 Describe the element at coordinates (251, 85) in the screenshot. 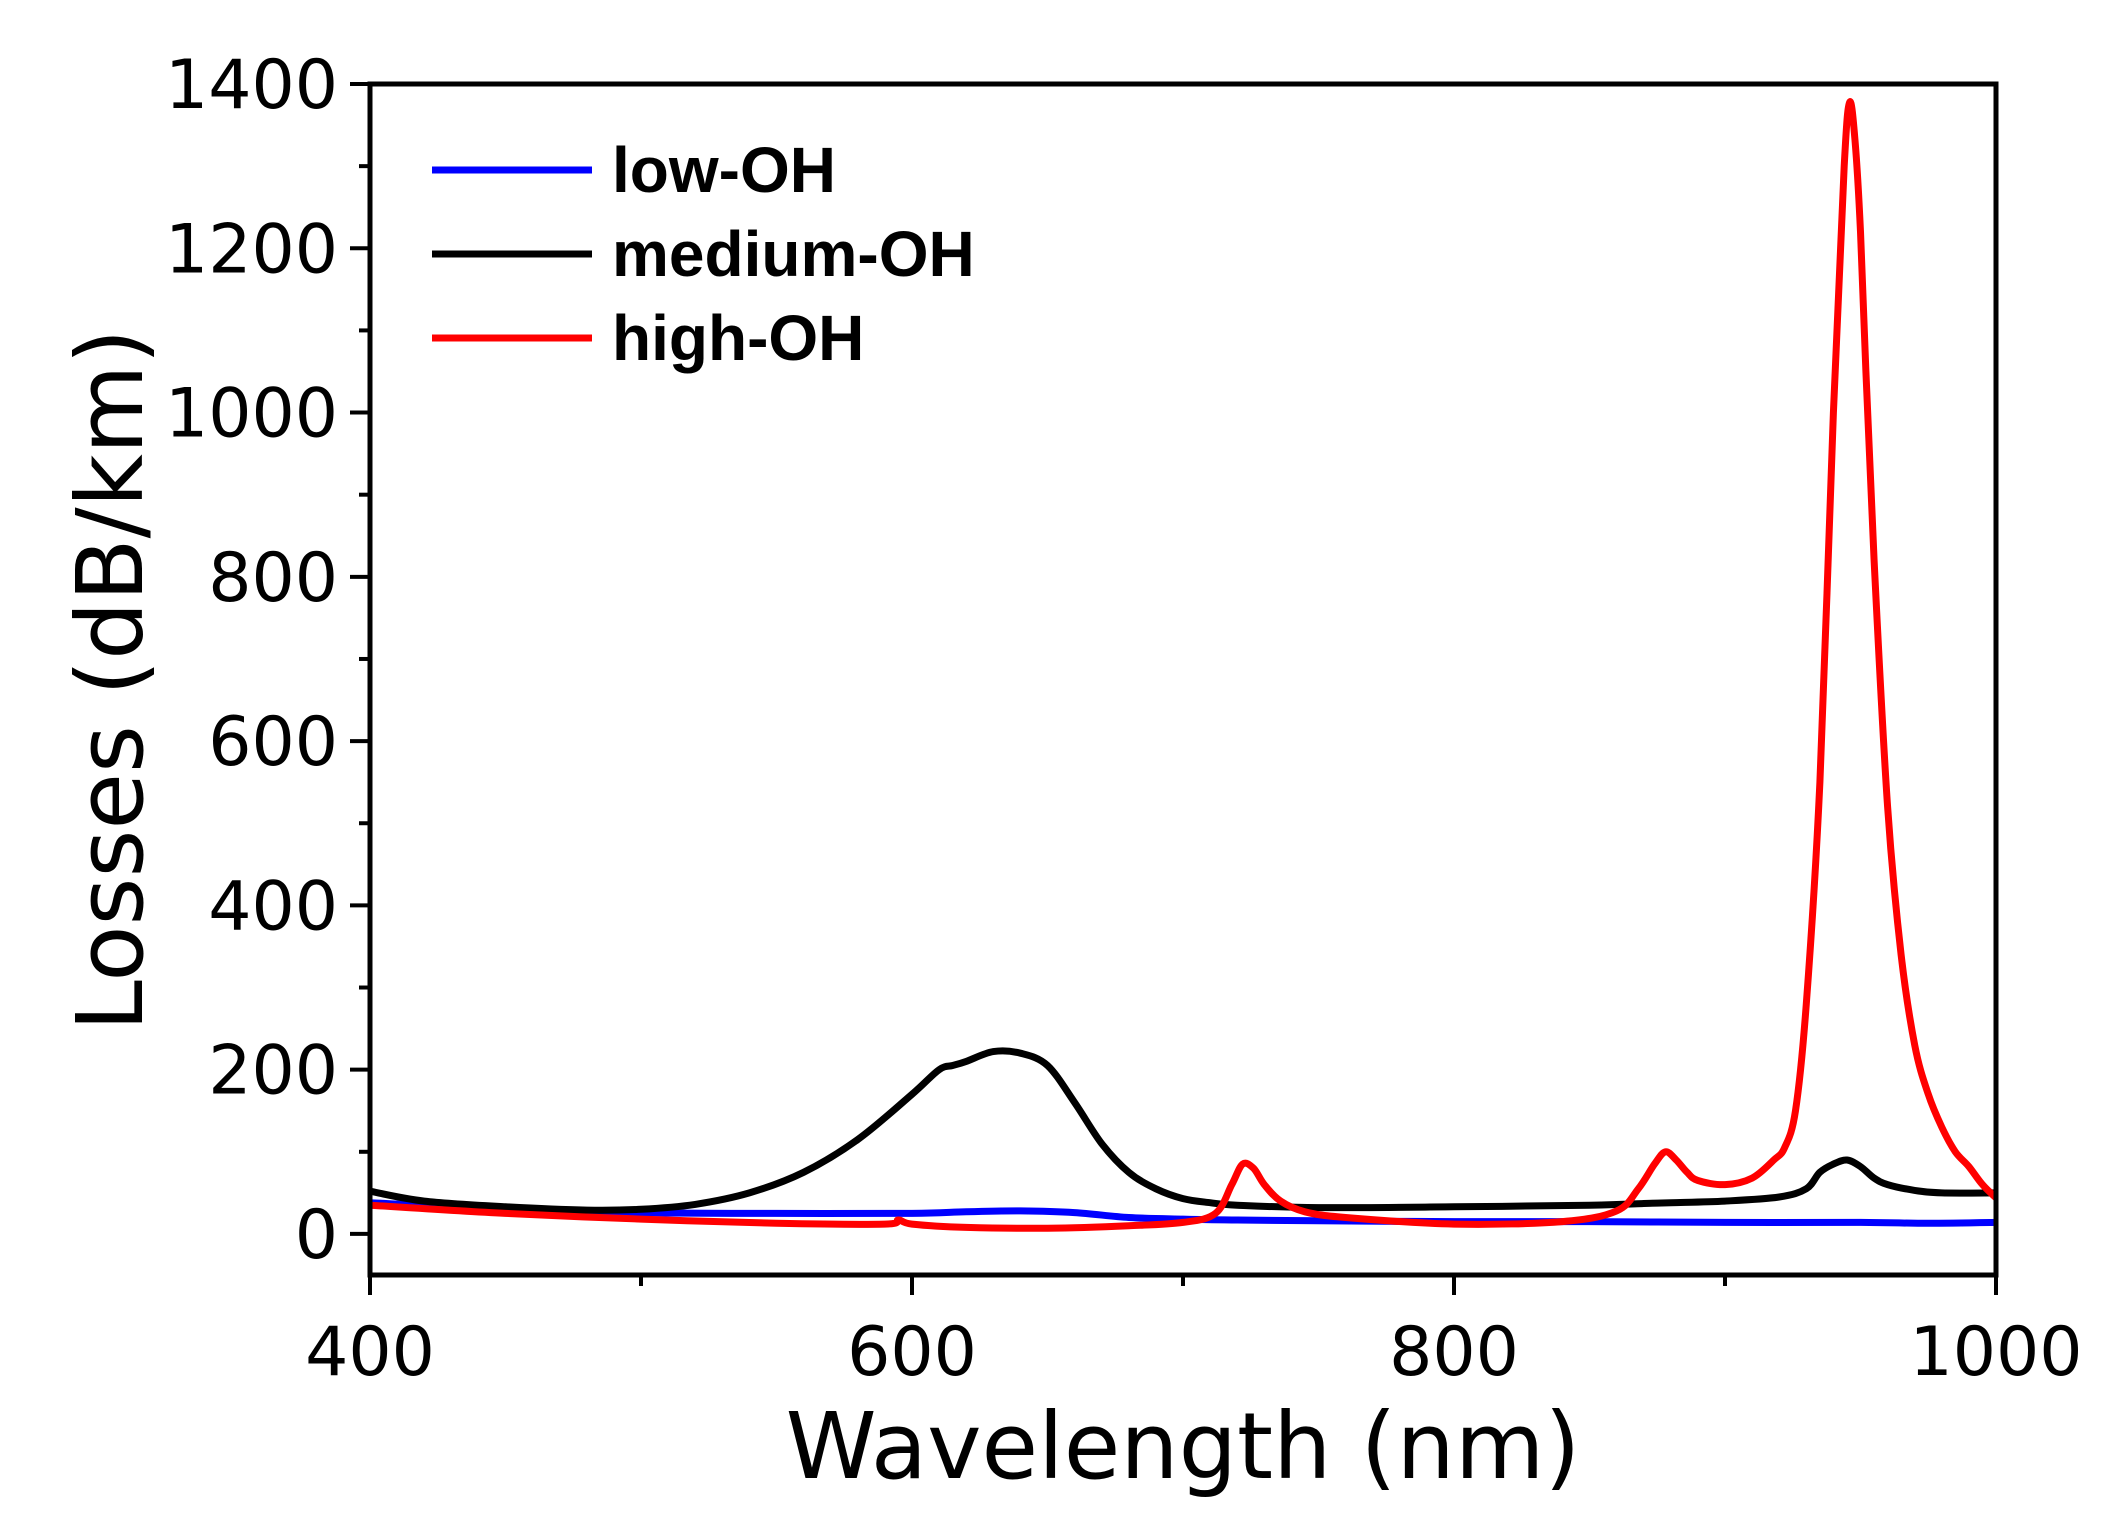

I see `y-tick-label: 1400` at that location.